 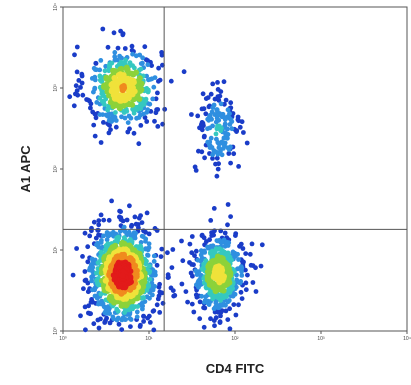 I want to click on y-tick-label-4: 10⁴, so click(x=56, y=7).